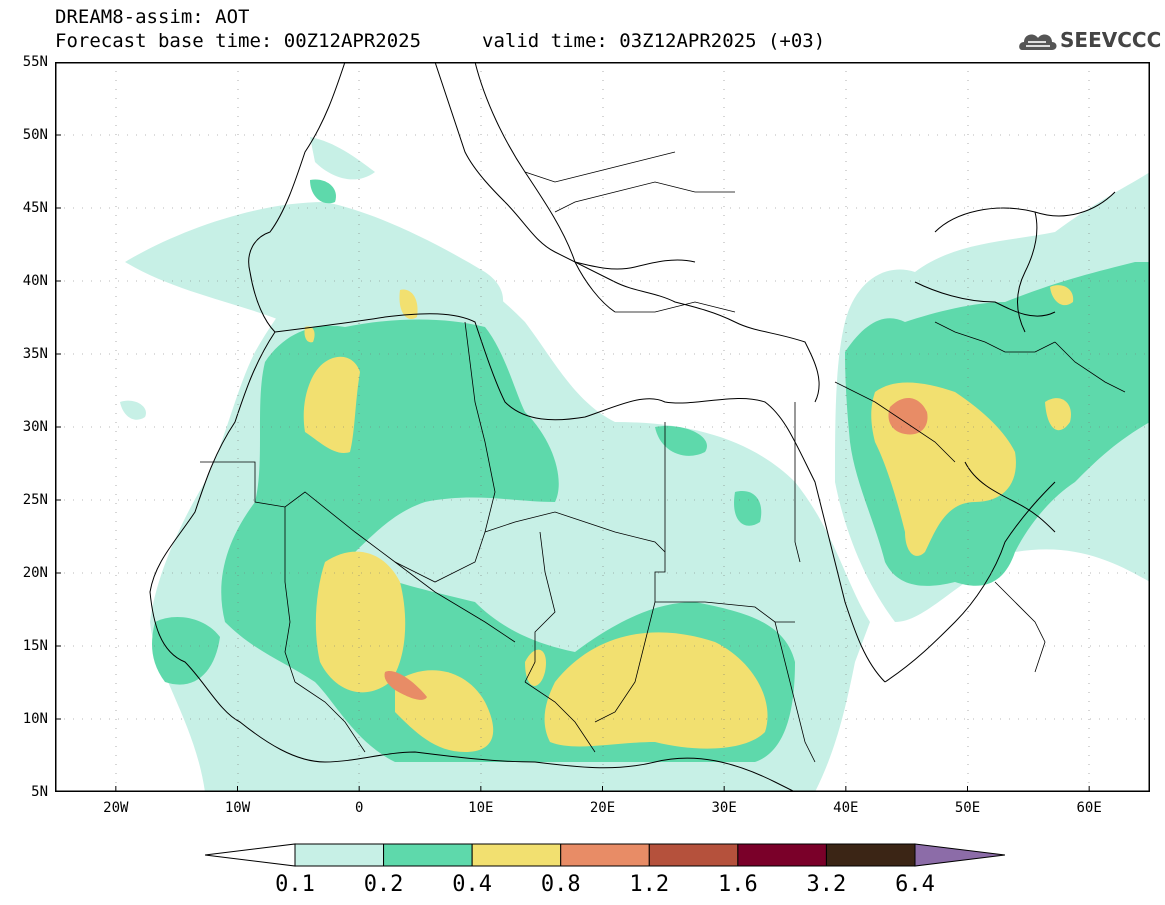 The image size is (1165, 905). Describe the element at coordinates (359, 808) in the screenshot. I see `lon-label: 0` at that location.